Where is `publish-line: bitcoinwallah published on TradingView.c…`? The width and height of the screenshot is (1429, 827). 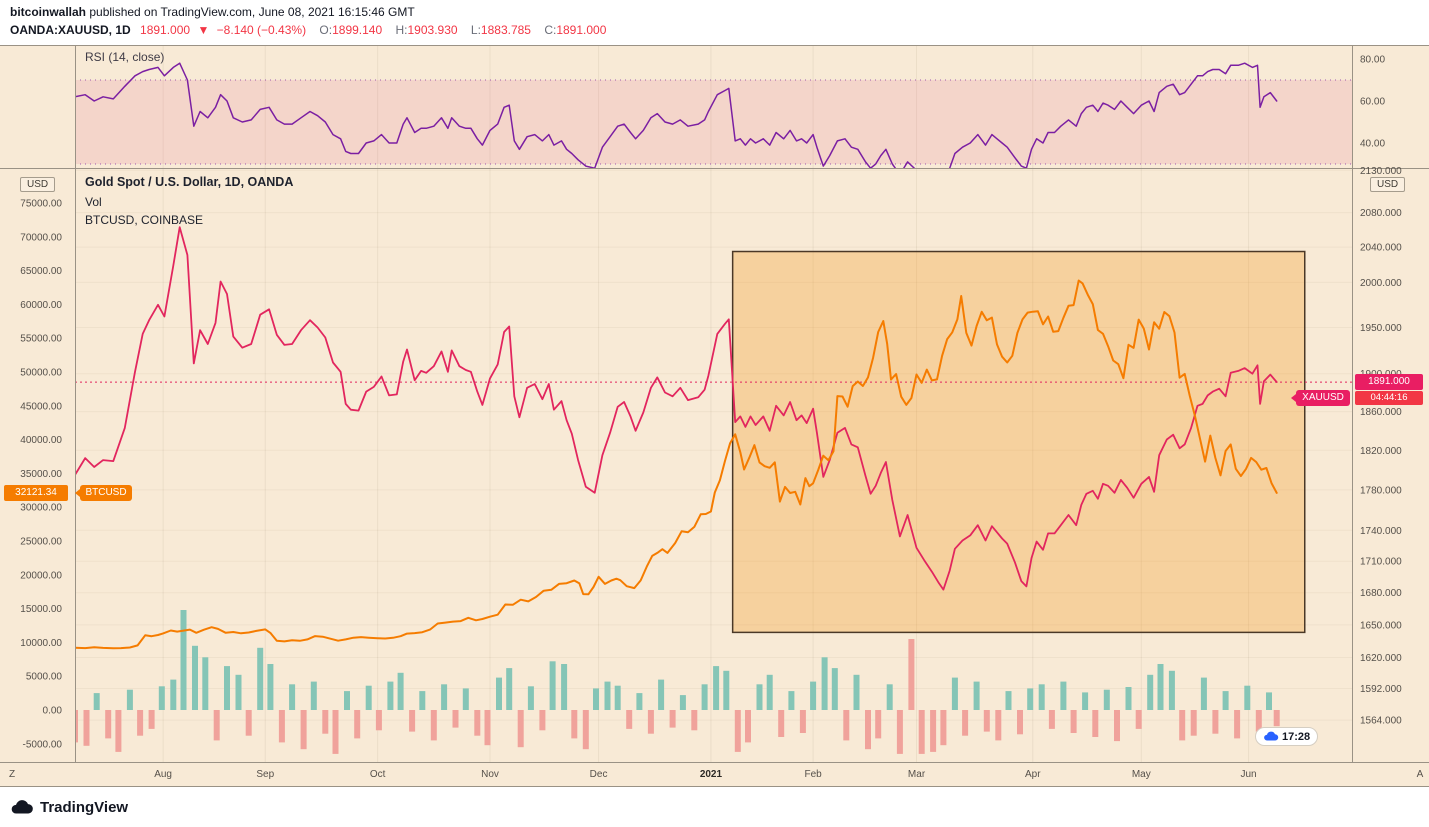 publish-line: bitcoinwallah published on TradingView.c… is located at coordinates (719, 14).